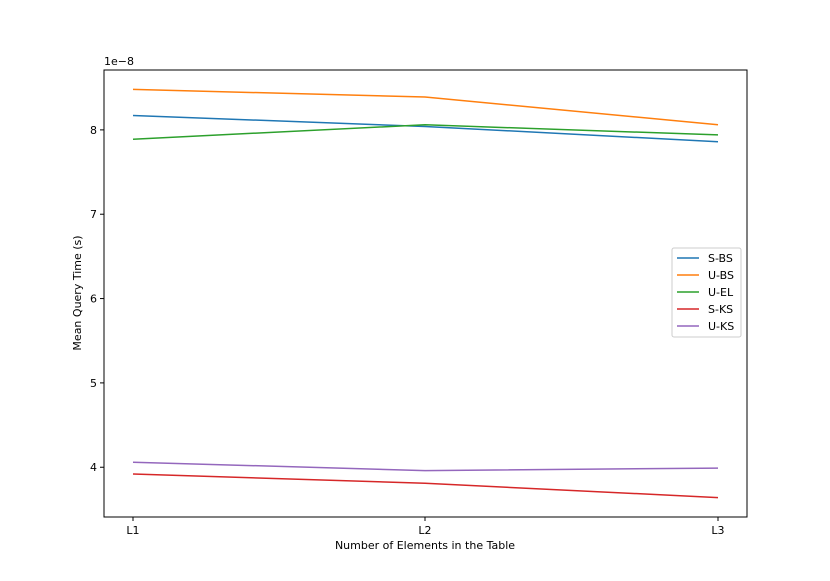  What do you see at coordinates (425, 466) in the screenshot?
I see `series-line-u-ks` at bounding box center [425, 466].